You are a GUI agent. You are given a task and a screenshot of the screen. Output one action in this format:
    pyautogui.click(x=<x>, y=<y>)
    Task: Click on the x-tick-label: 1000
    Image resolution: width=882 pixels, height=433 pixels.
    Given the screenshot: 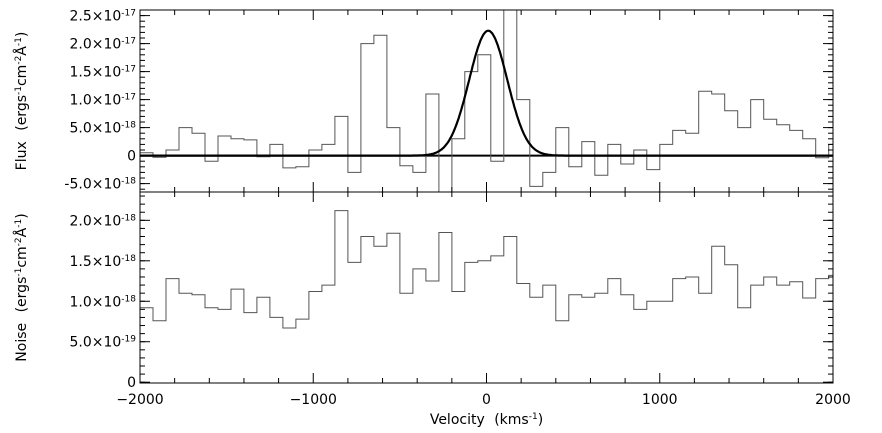 What is the action you would take?
    pyautogui.click(x=660, y=400)
    